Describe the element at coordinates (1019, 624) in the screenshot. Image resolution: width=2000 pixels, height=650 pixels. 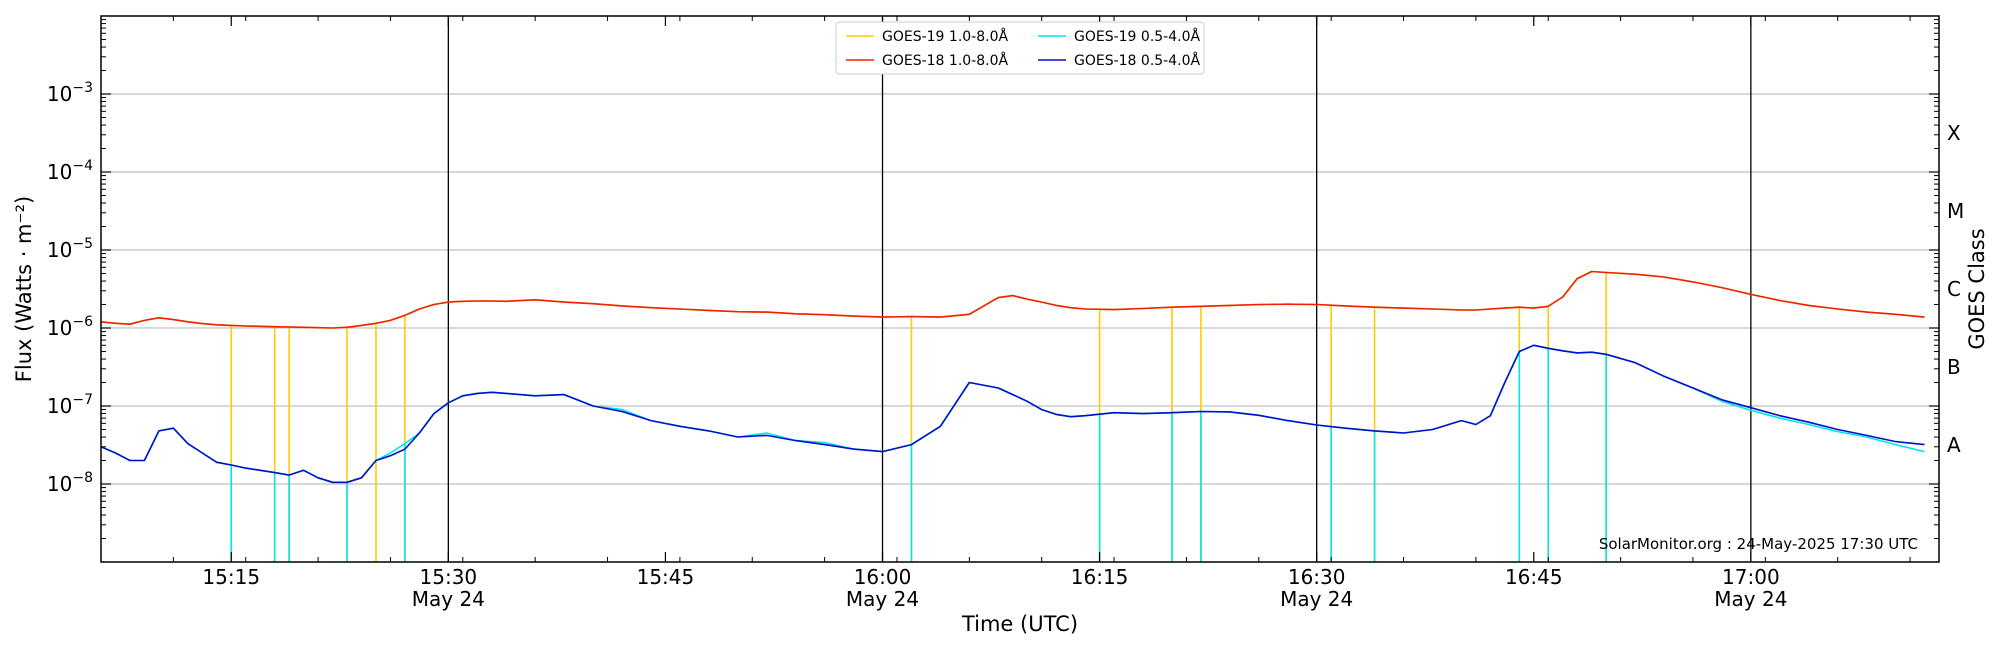
I see `x-axis-label: Time (UTC)` at that location.